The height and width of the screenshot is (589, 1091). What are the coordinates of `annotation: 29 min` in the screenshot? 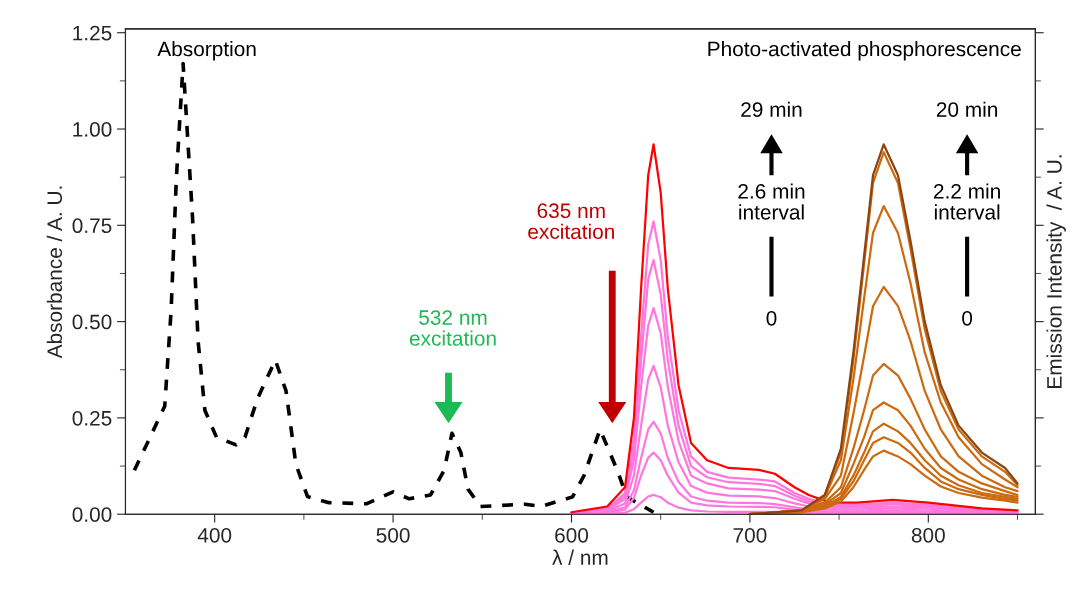 It's located at (771, 109).